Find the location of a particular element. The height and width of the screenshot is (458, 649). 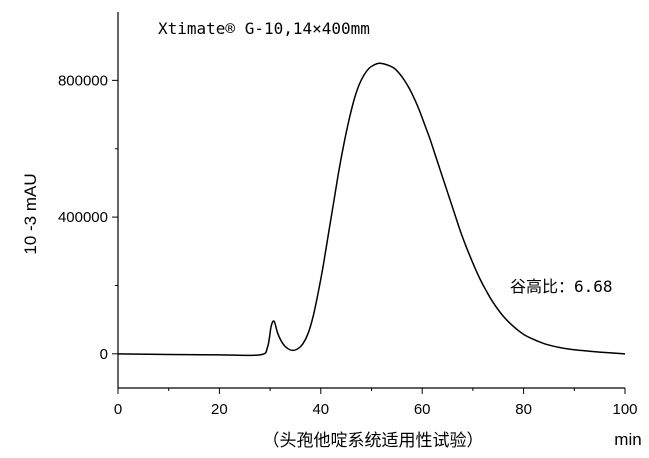

x-tick-label: 0 is located at coordinates (118, 409).